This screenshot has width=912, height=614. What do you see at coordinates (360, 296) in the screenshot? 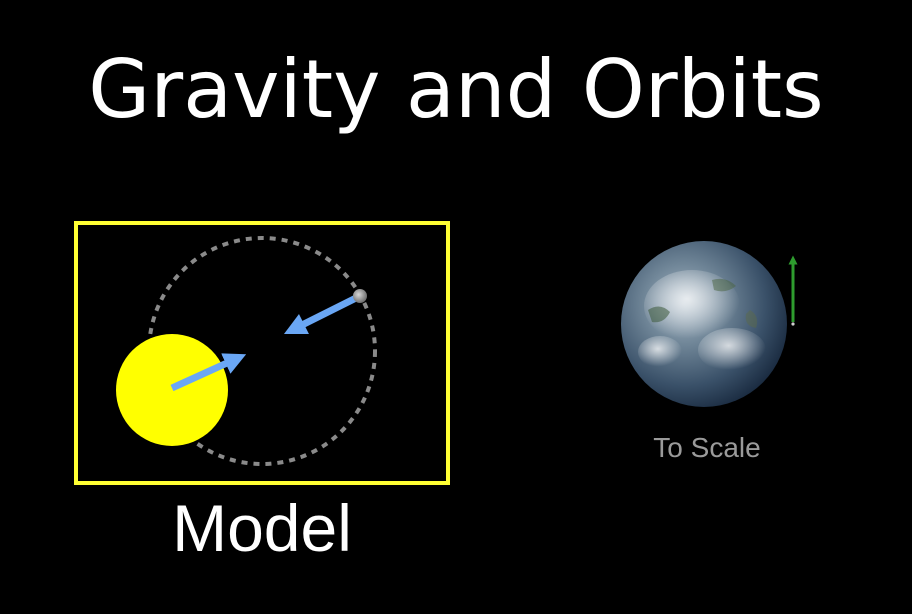
I see `planet-icon` at bounding box center [360, 296].